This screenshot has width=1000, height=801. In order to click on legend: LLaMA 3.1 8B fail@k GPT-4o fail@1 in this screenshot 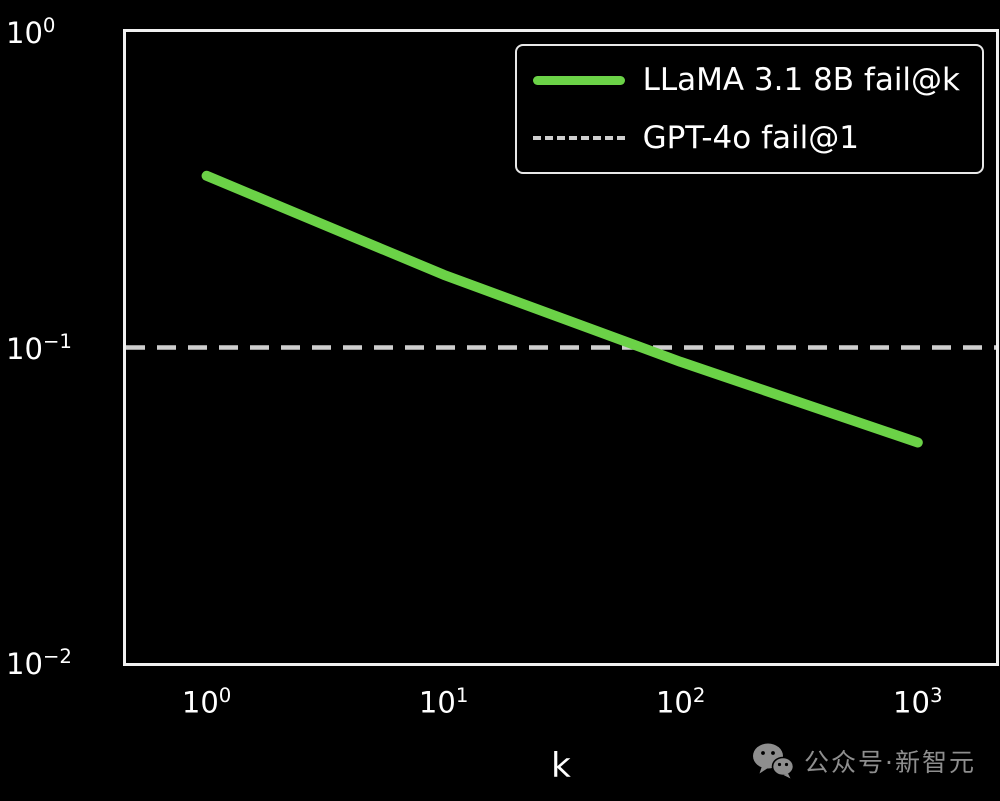, I will do `click(749, 109)`.